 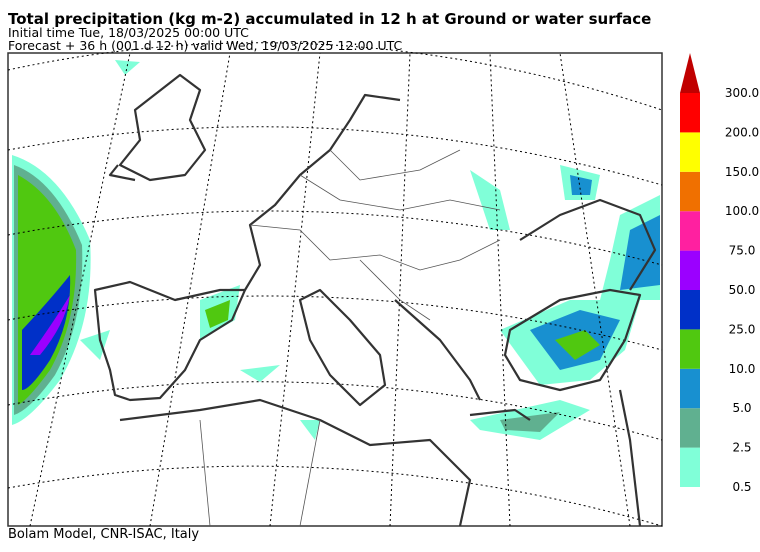 I want to click on colorbar-label: 100.0, so click(x=742, y=211).